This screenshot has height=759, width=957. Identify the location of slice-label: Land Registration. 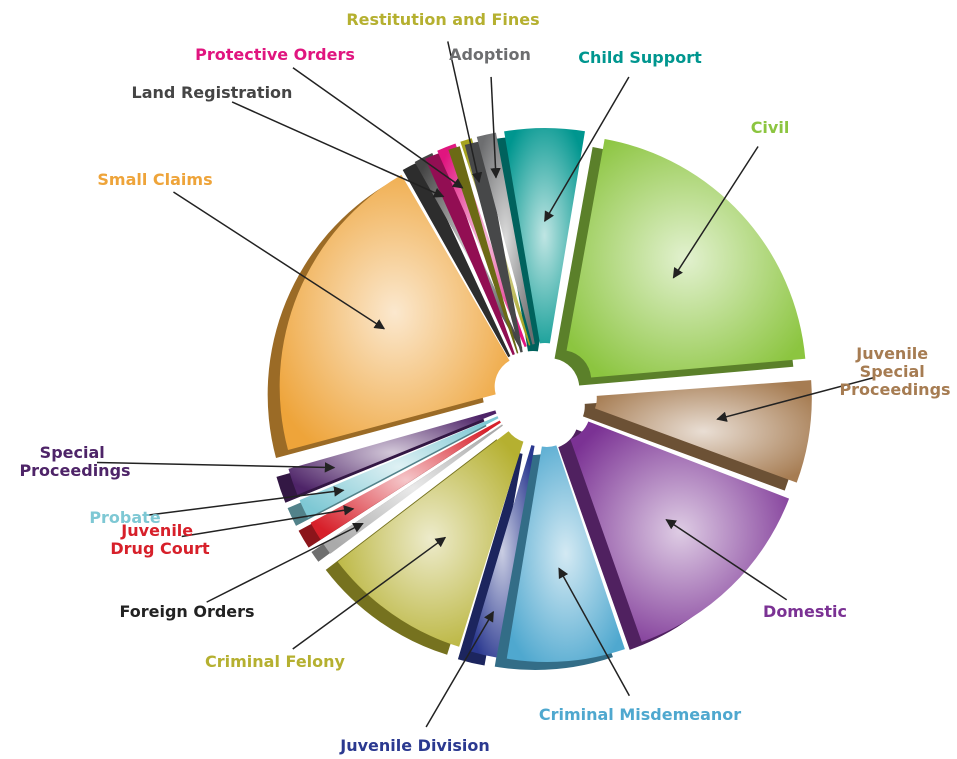
(212, 92).